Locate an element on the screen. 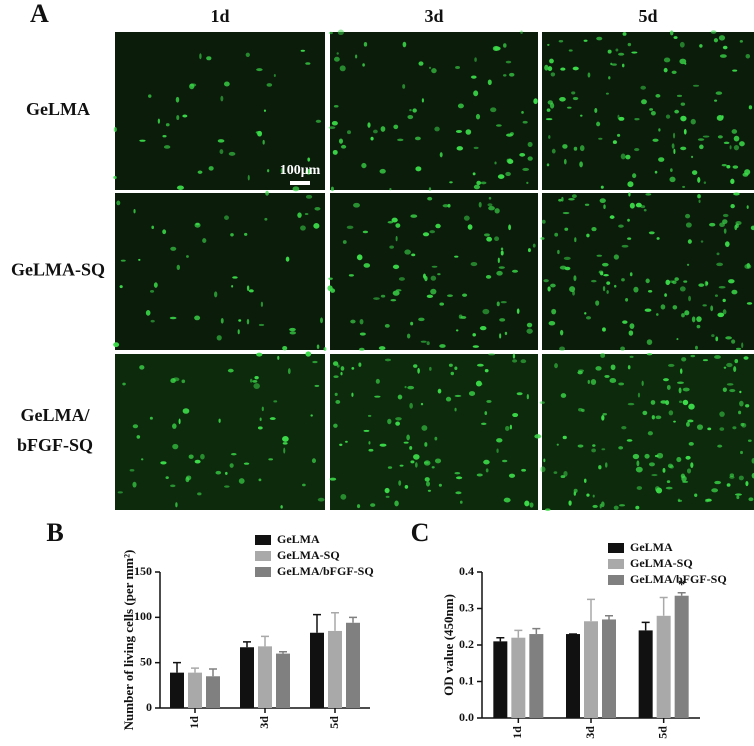 This screenshot has height=746, width=754. row-label: GeLMA is located at coordinates (58, 109).